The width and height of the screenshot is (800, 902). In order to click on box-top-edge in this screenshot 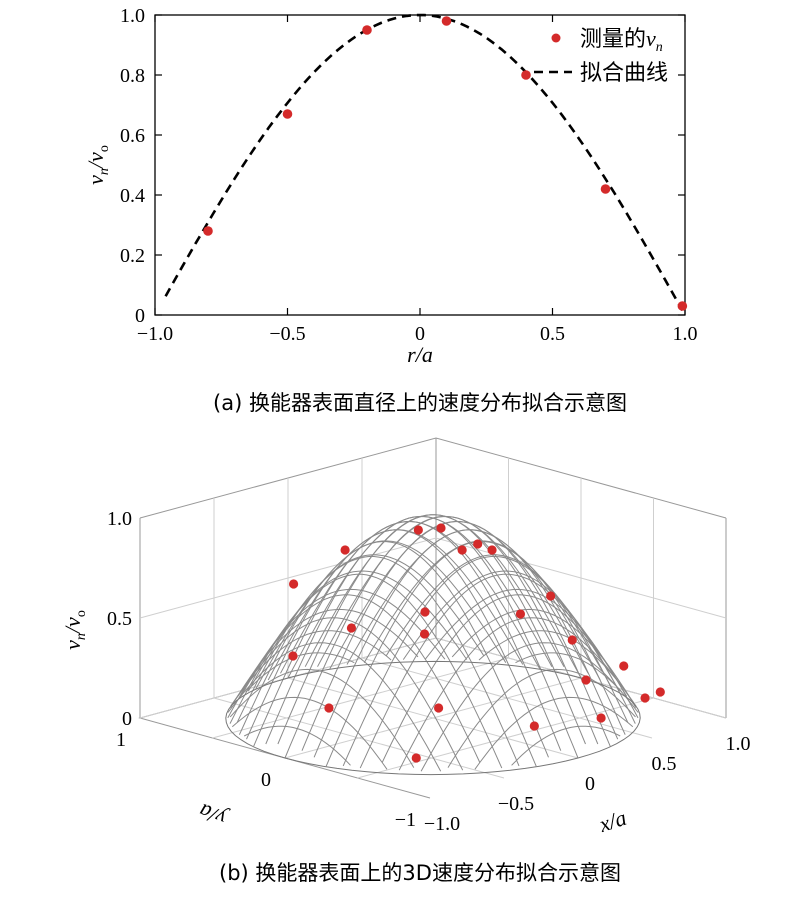, I will do `click(433, 478)`.